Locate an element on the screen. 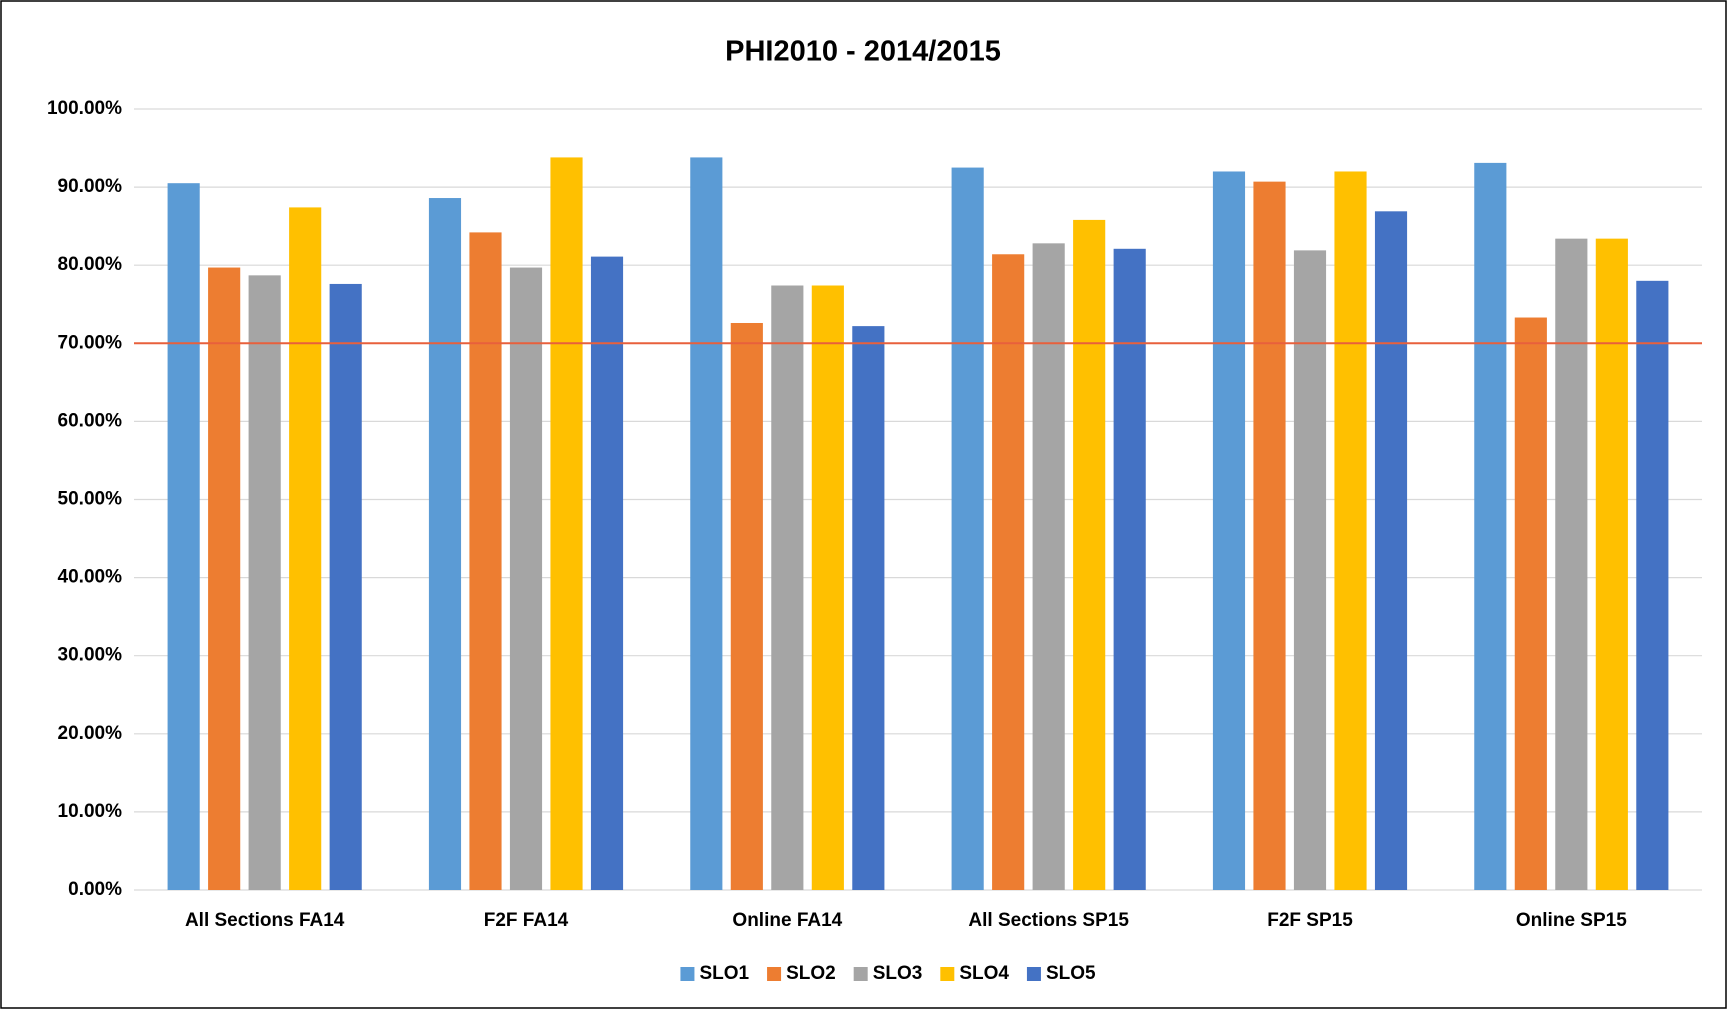 The height and width of the screenshot is (1009, 1727). y-tick-label: 30.00% is located at coordinates (90, 655).